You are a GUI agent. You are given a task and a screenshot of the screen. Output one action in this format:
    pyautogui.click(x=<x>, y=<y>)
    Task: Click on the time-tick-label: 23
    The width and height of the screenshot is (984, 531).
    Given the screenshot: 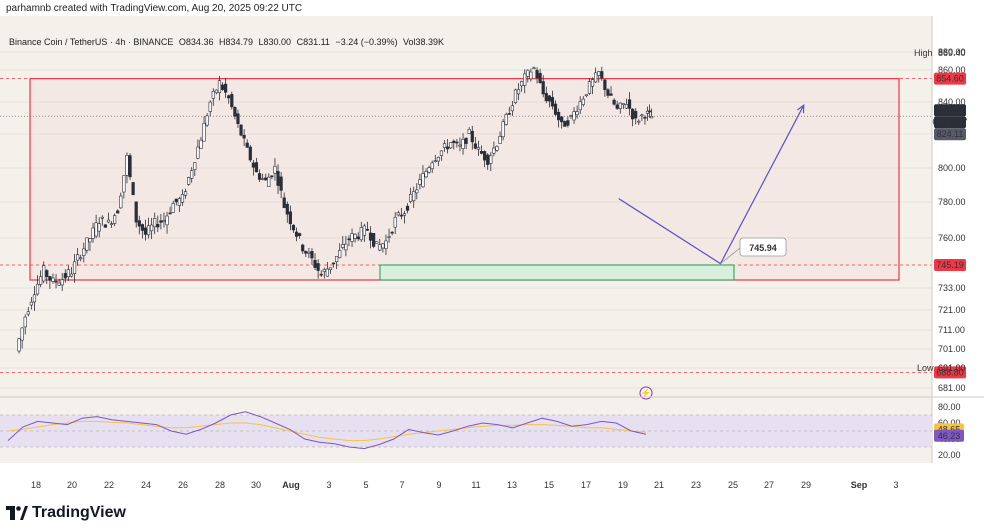 What is the action you would take?
    pyautogui.click(x=696, y=485)
    